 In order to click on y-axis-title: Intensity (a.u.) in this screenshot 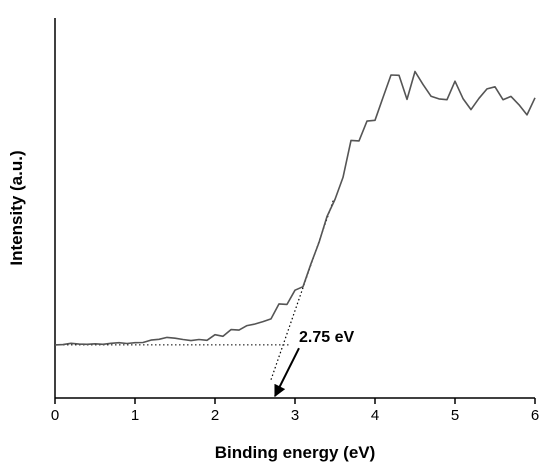, I will do `click(16, 207)`.